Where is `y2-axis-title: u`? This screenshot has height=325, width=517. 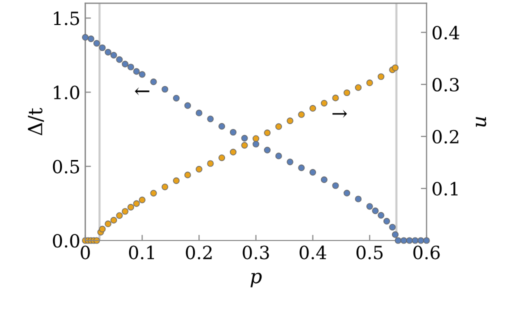 y2-axis-title: u is located at coordinates (481, 121).